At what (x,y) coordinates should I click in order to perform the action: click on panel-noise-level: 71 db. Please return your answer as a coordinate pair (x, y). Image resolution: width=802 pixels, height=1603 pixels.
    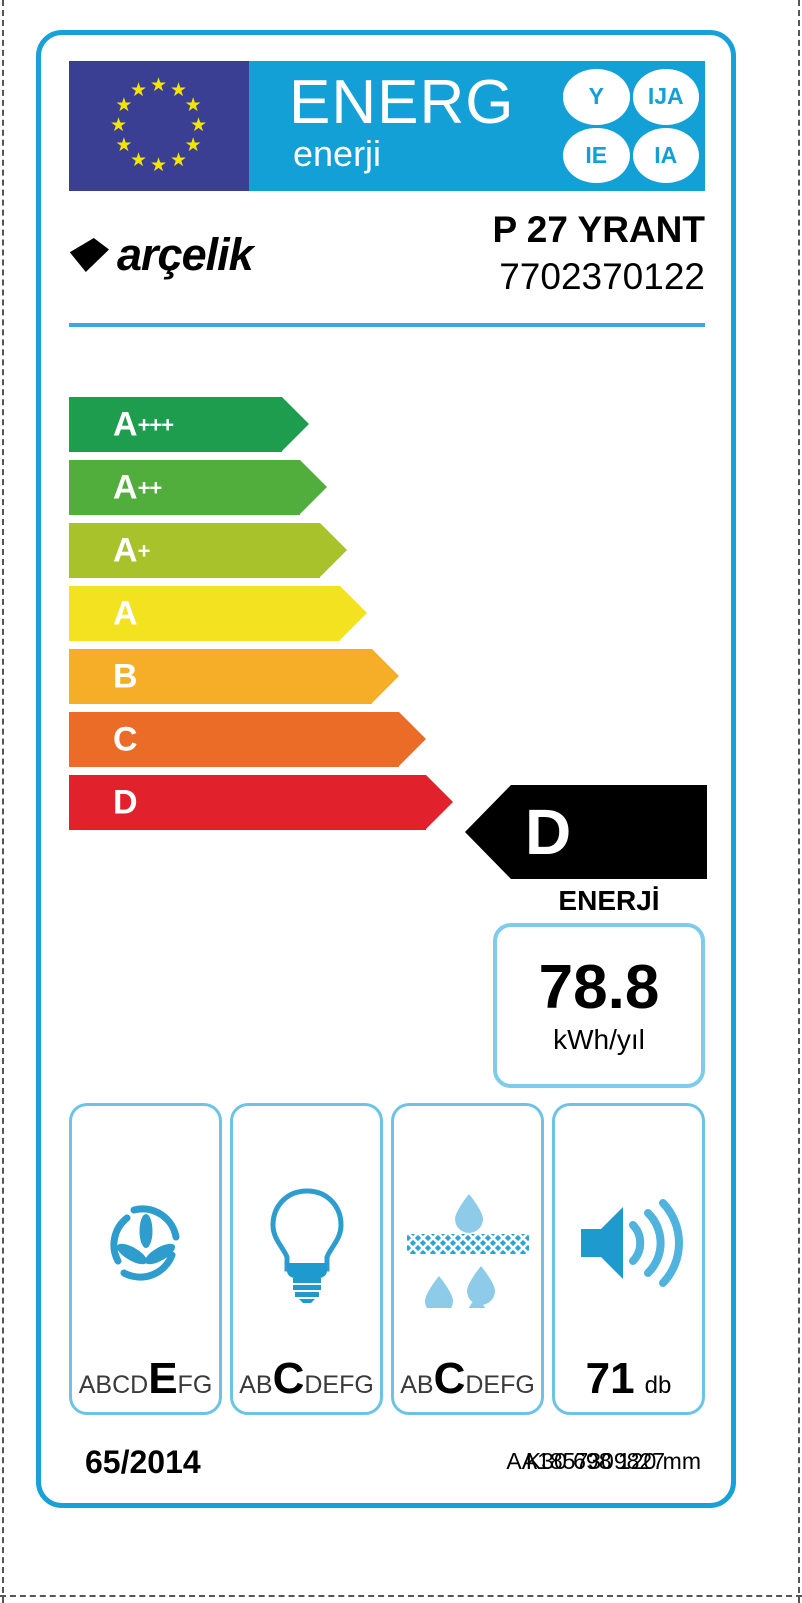
    Looking at the image, I should click on (628, 1259).